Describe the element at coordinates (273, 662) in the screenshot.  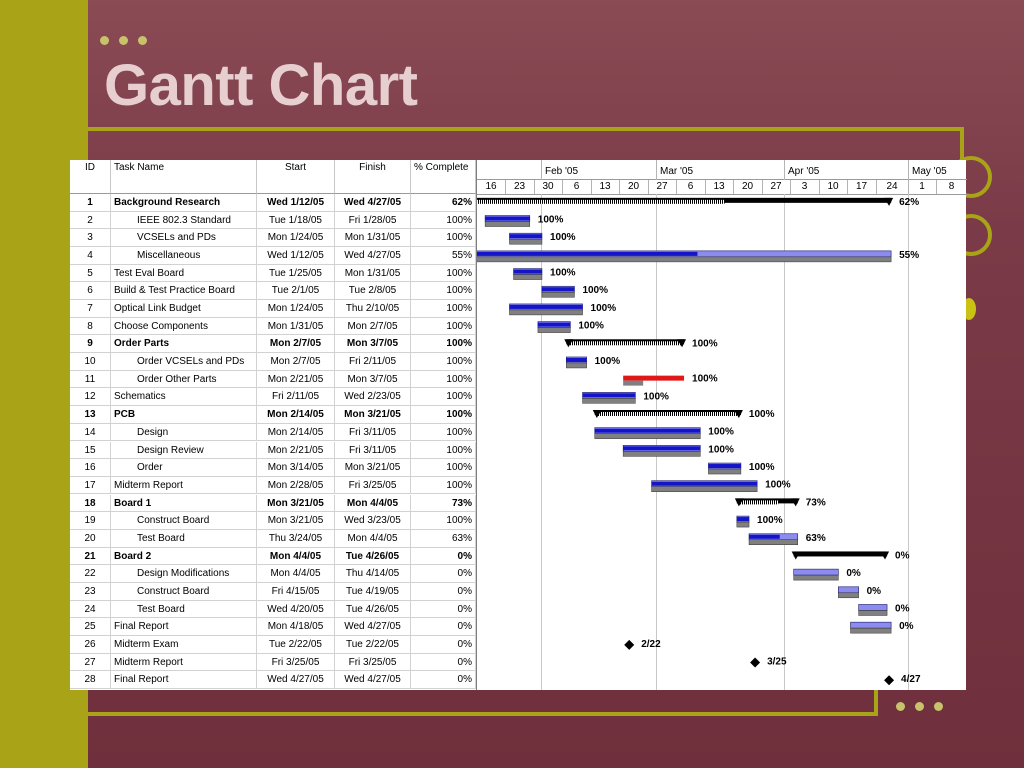
I see `table-row: 27 Midterm Report Fri 3/25/05 Fri 3/25/05 0%` at that location.